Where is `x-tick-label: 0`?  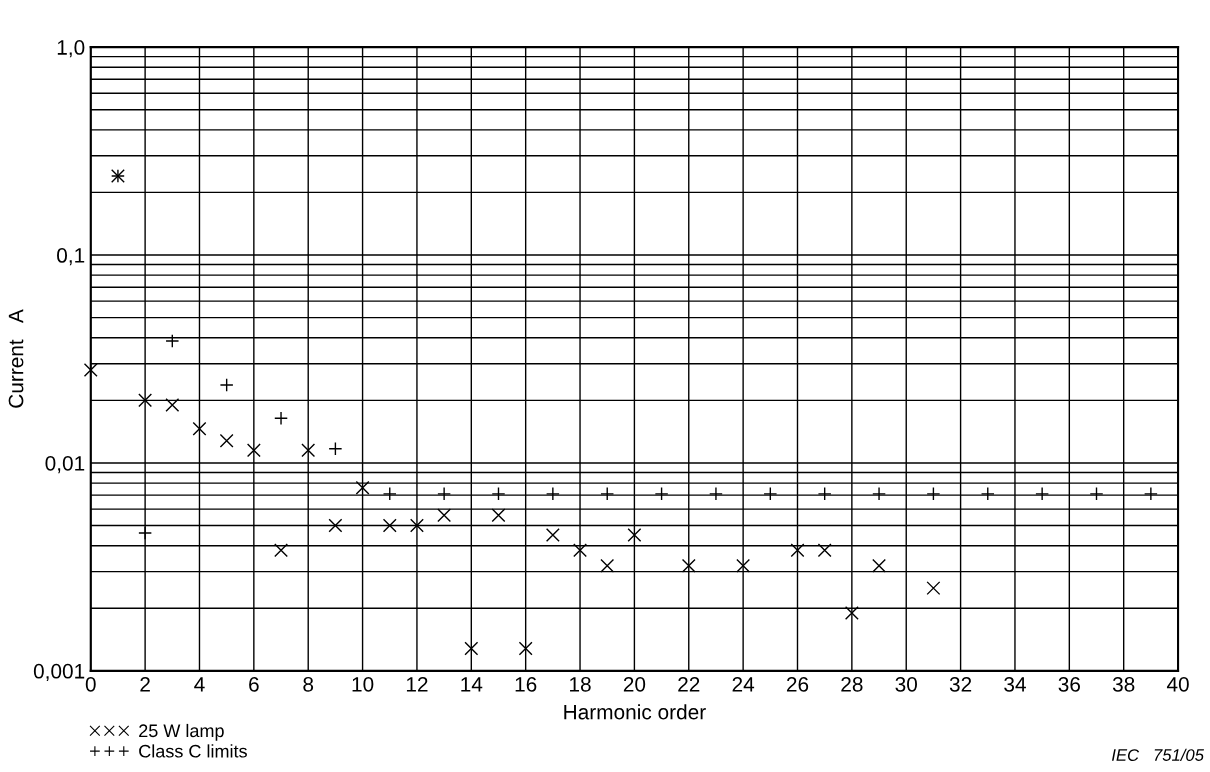
x-tick-label: 0 is located at coordinates (90, 684).